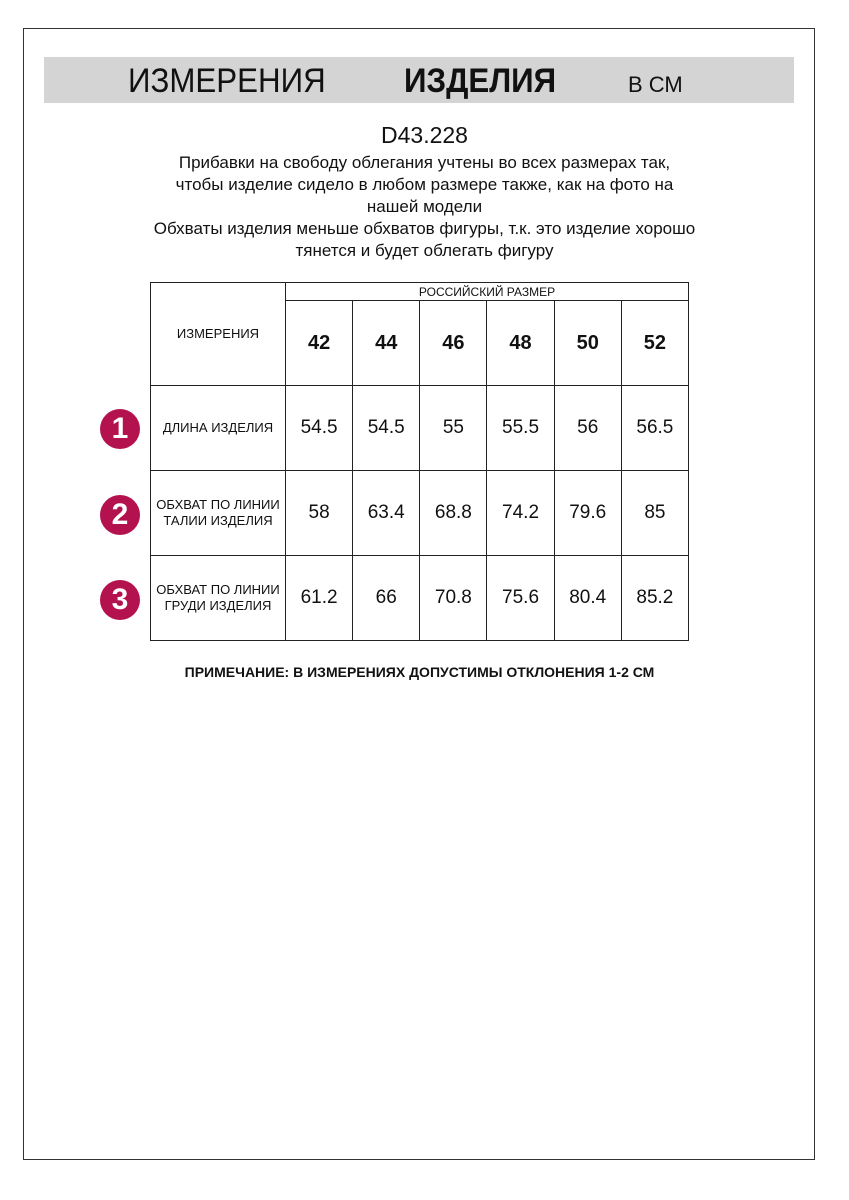 The width and height of the screenshot is (849, 1200). Describe the element at coordinates (319, 598) in the screenshot. I see `measurement-value: 61.2` at that location.